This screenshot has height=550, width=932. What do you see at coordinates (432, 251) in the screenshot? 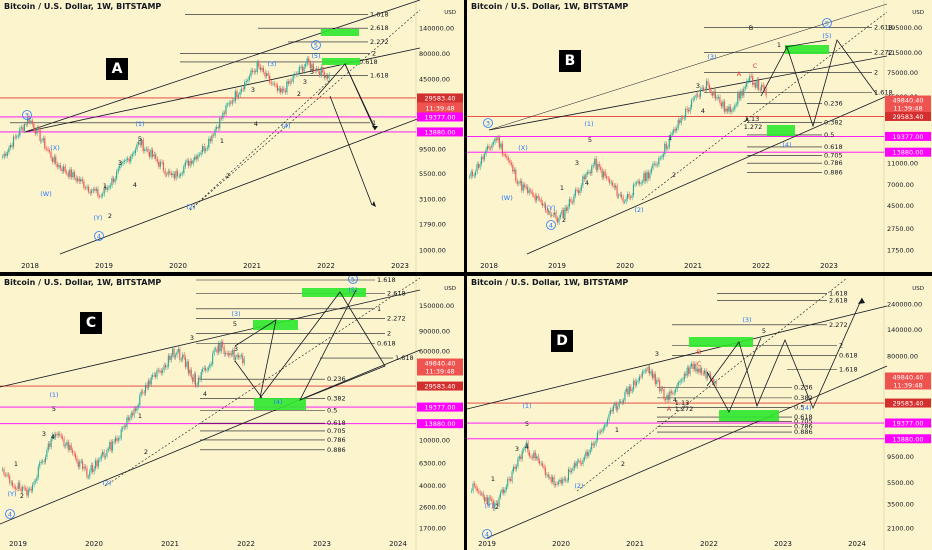
I see `y-tick-label: 1000.00` at bounding box center [432, 251].